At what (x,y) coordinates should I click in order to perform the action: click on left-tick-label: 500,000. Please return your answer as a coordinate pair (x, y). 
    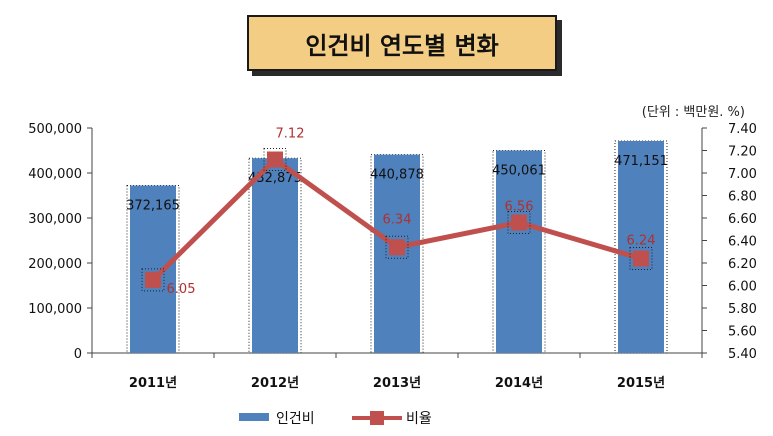
    Looking at the image, I should click on (55, 129).